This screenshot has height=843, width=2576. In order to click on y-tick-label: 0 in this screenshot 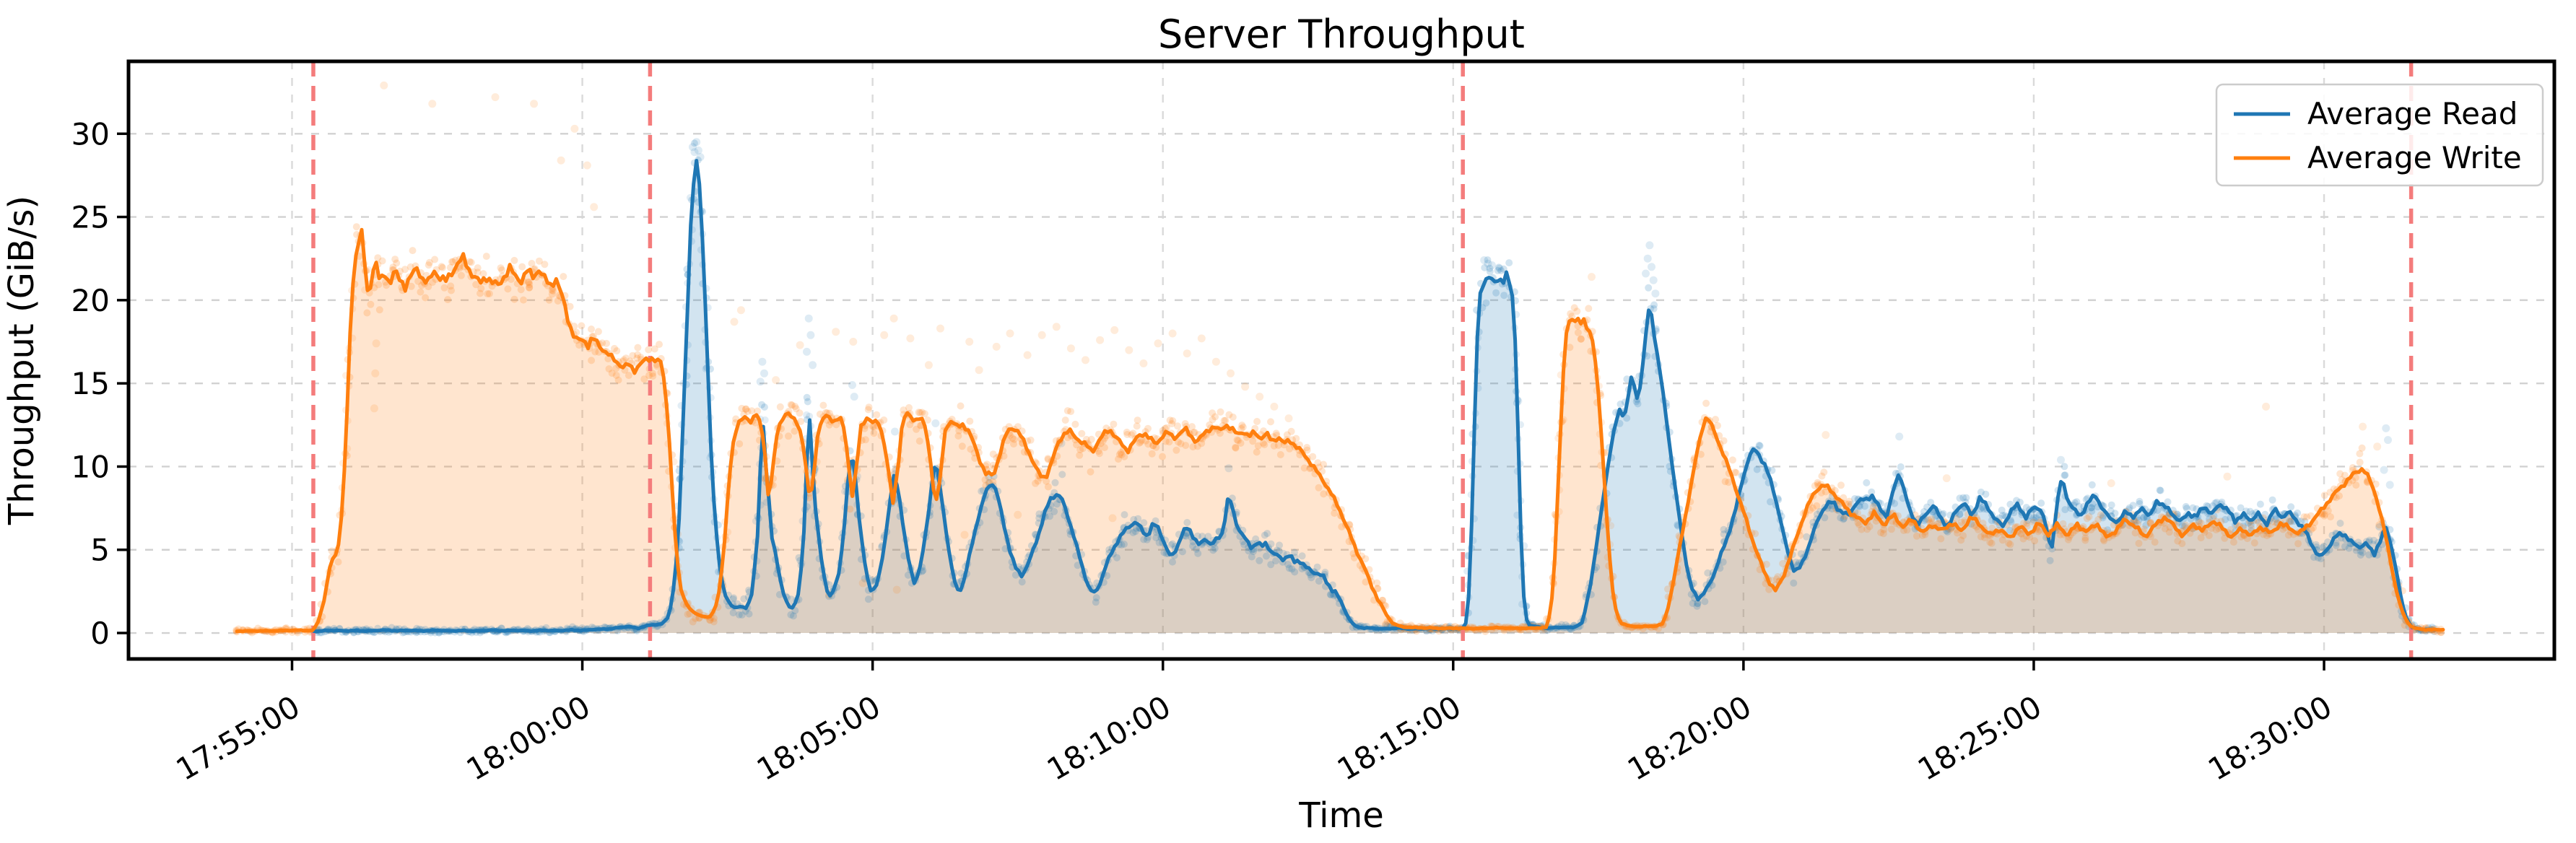, I will do `click(100, 633)`.